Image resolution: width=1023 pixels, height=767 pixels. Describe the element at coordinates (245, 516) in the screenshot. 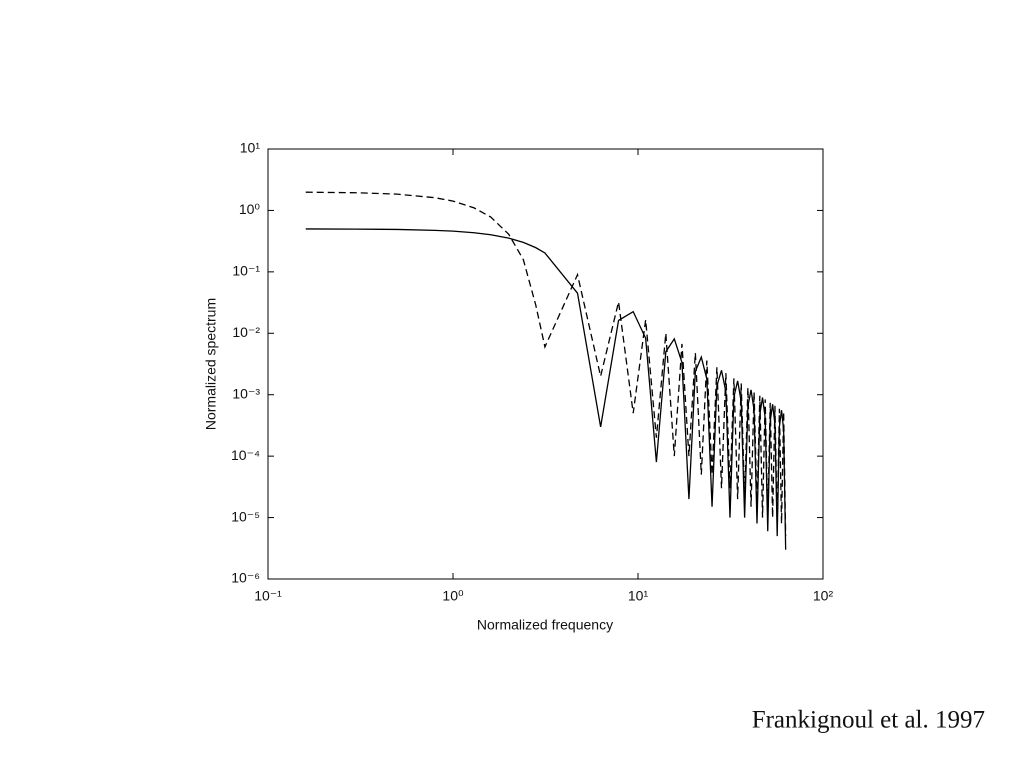

I see `y-tick-label: 10⁻⁵` at that location.